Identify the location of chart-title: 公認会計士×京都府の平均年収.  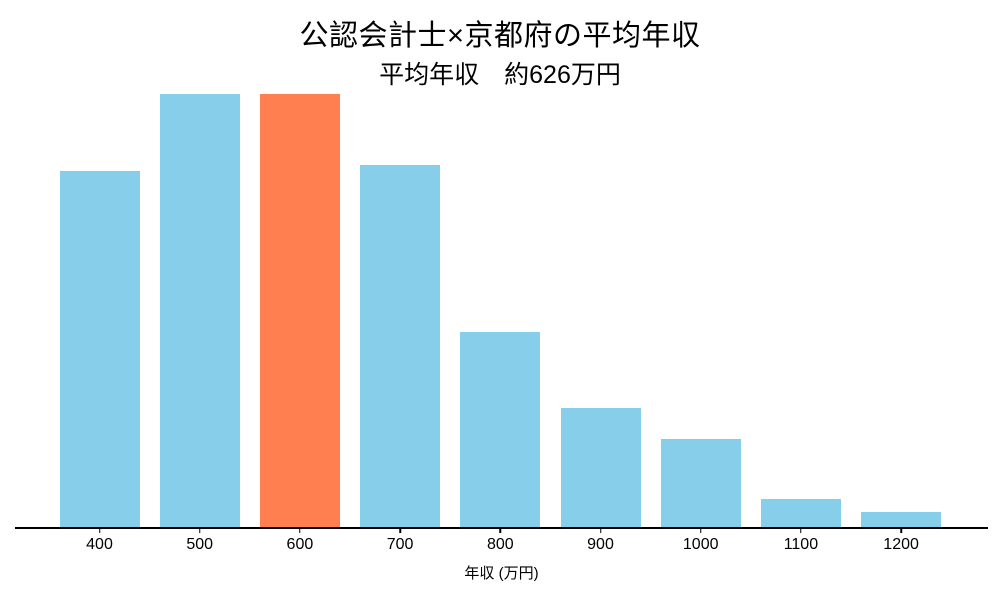
(500, 36).